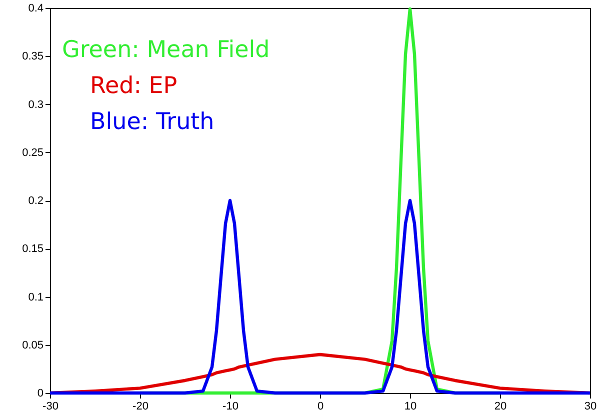 The image size is (600, 413). Describe the element at coordinates (134, 86) in the screenshot. I see `text: Red: EP` at that location.